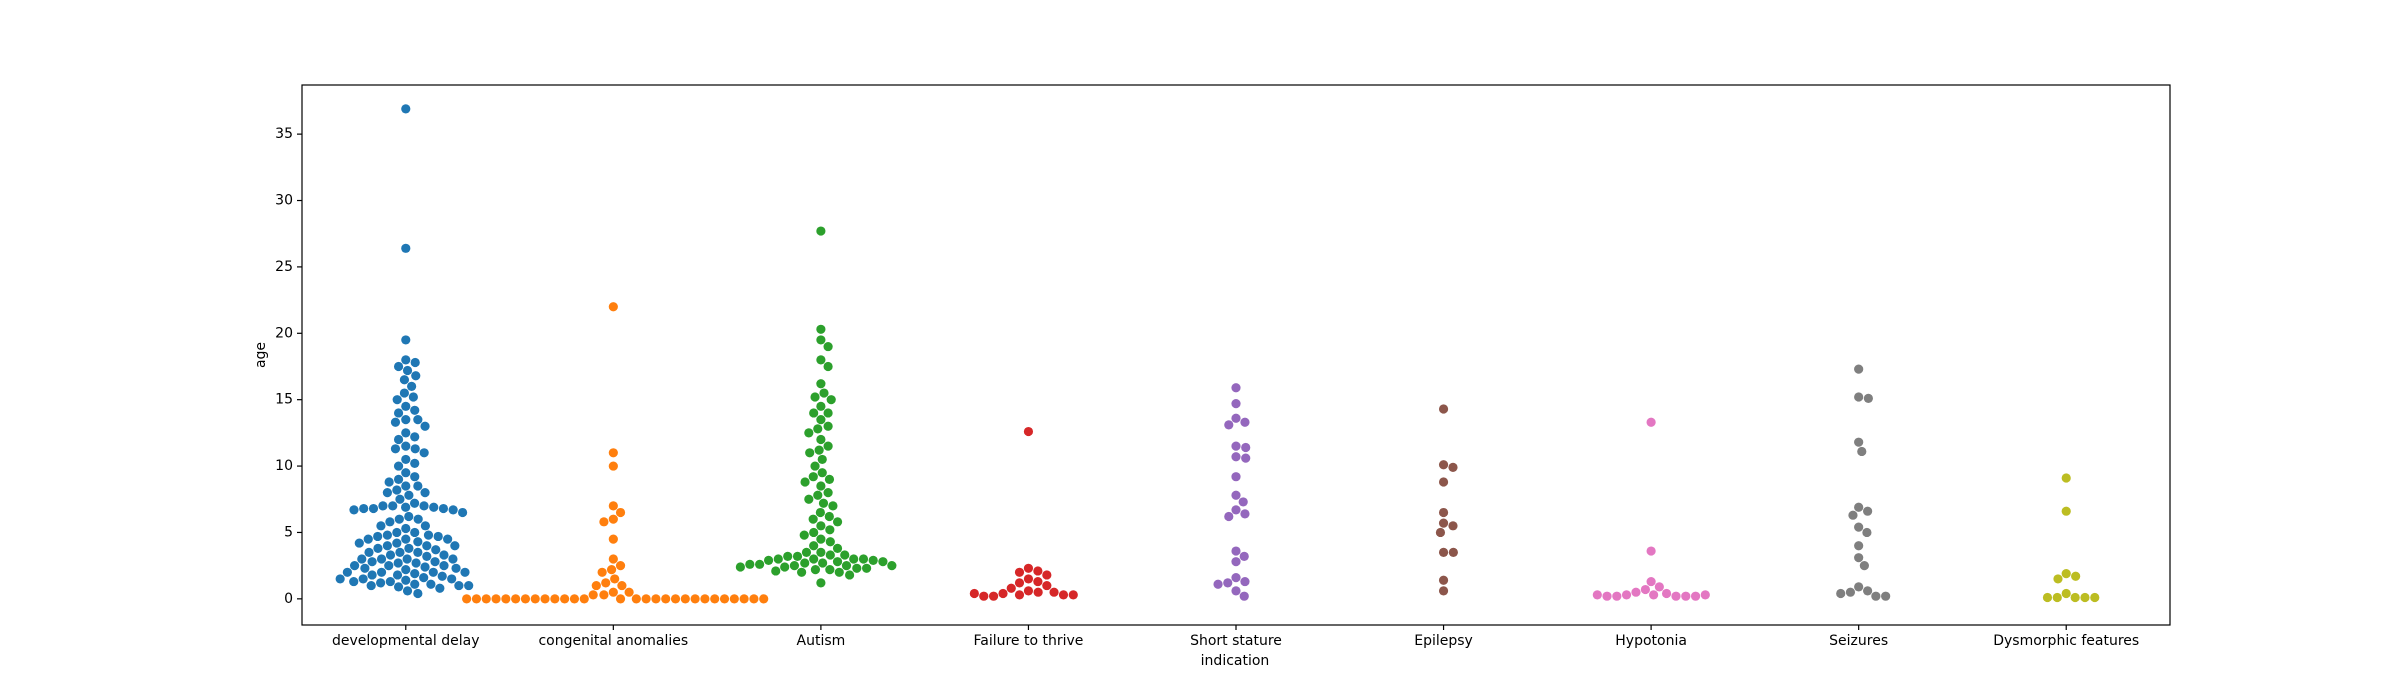 The image size is (2400, 700). What do you see at coordinates (284, 333) in the screenshot?
I see `y-tick-label: 20` at bounding box center [284, 333].